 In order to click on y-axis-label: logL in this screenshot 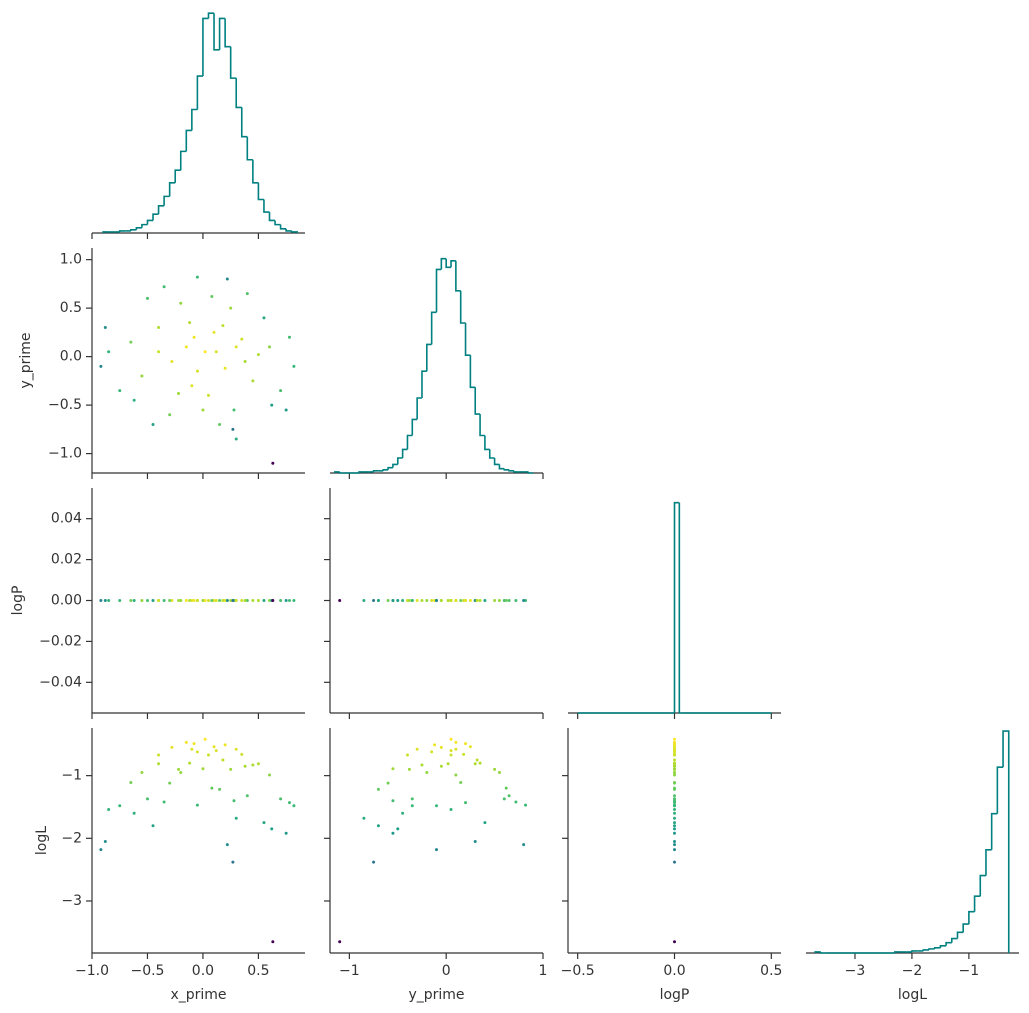, I will do `click(42, 840)`.